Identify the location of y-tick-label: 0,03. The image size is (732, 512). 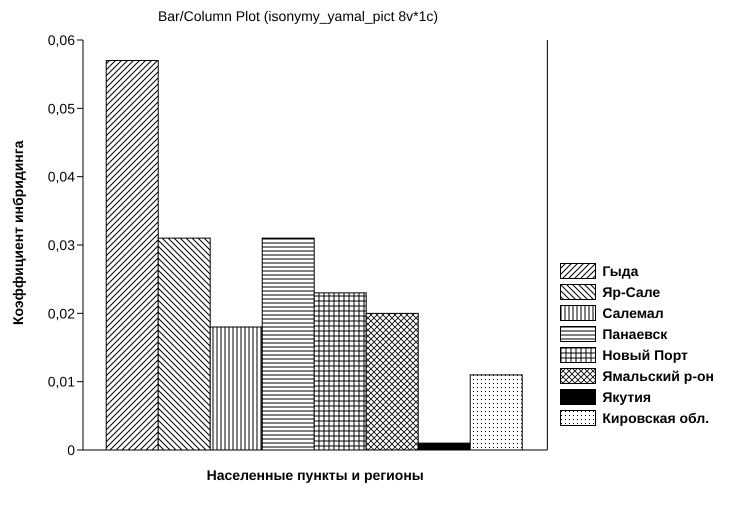
(62, 244).